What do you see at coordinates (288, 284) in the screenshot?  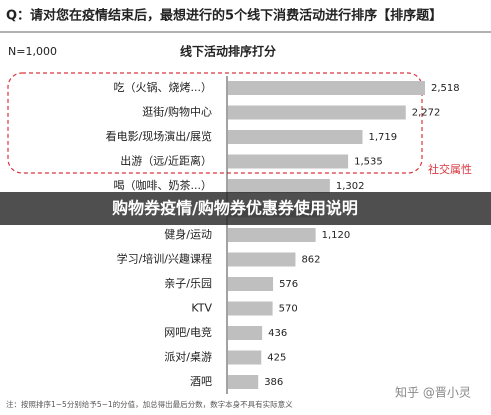 I see `value-label: 576` at bounding box center [288, 284].